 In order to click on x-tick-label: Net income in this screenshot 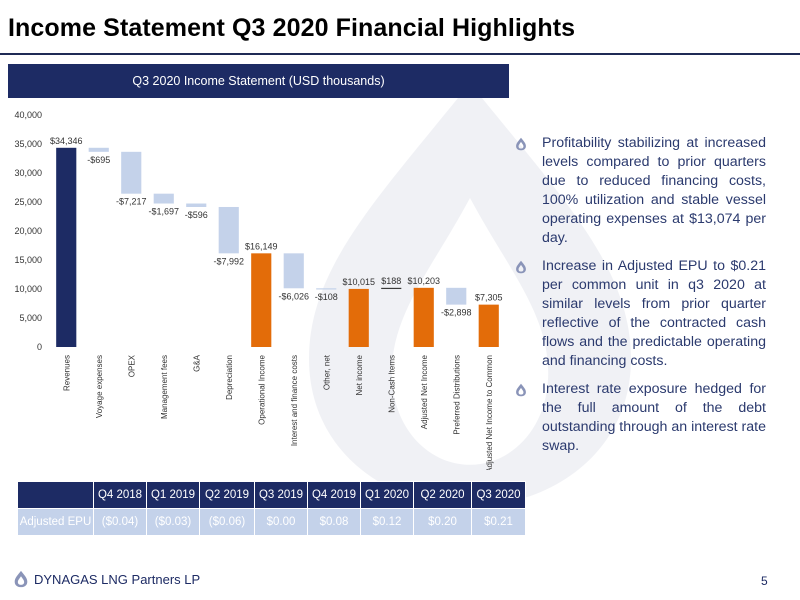, I will do `click(359, 374)`.